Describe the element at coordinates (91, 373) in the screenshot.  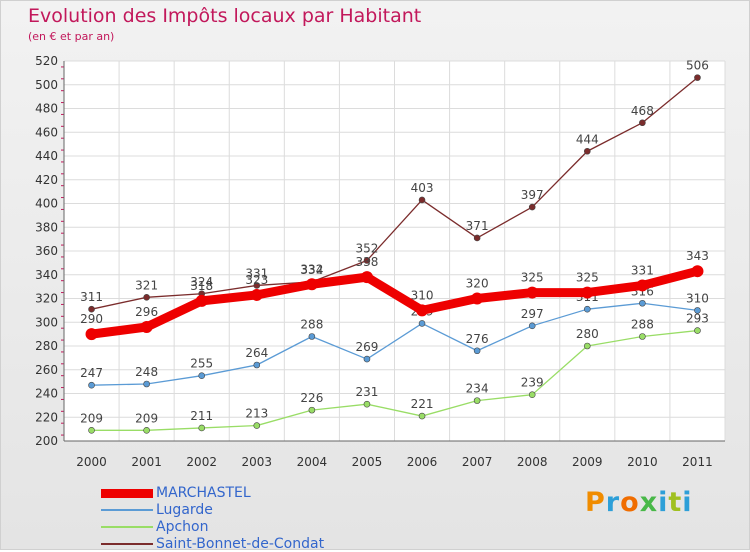
I see `data-label: 247` at that location.